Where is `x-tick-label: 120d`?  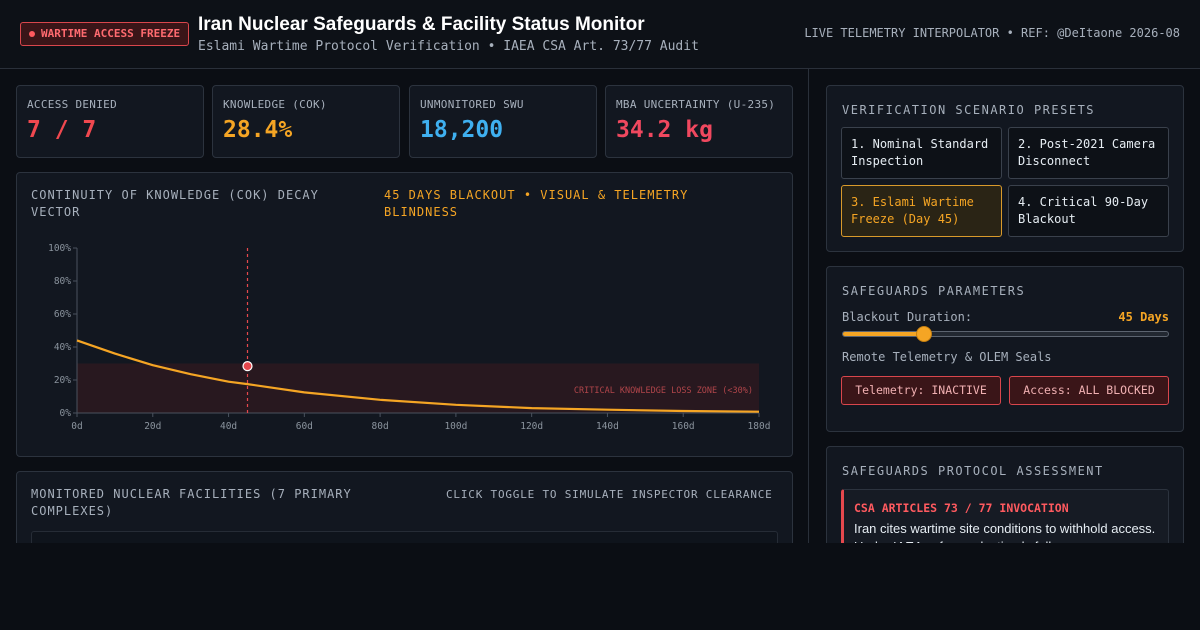
x-tick-label: 120d is located at coordinates (531, 426).